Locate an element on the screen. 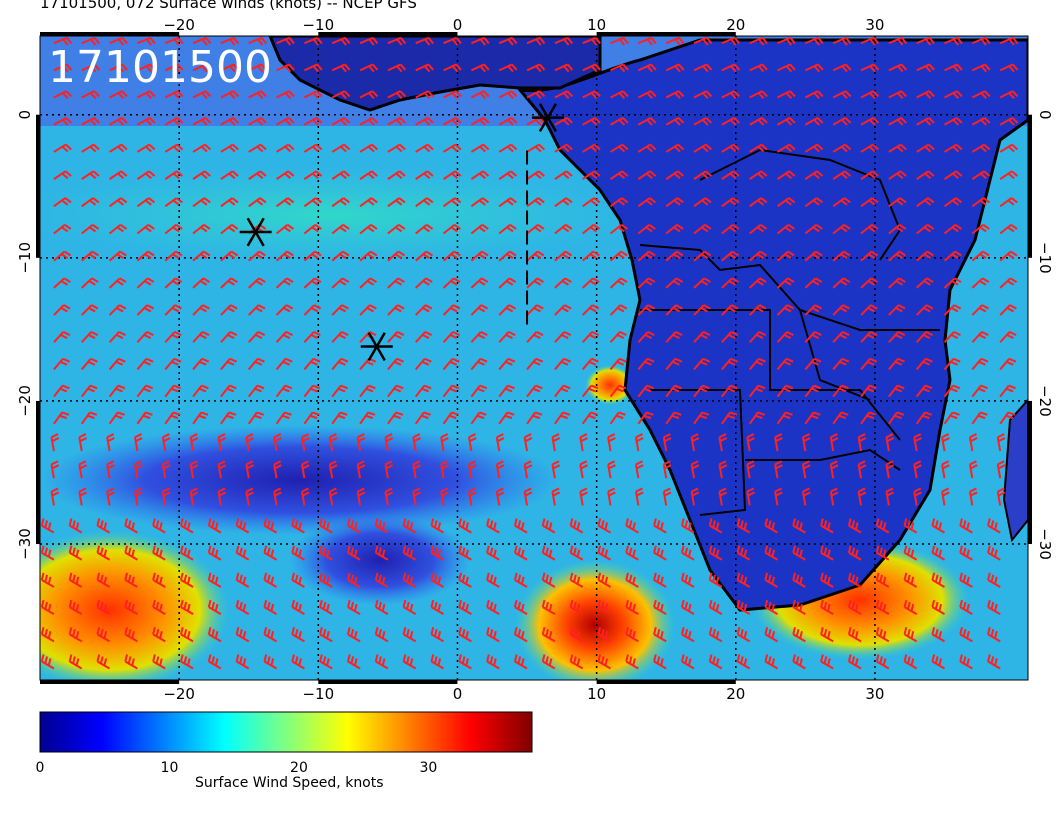 The height and width of the screenshot is (816, 1056). lat-tick-label: −20 is located at coordinates (25, 401).